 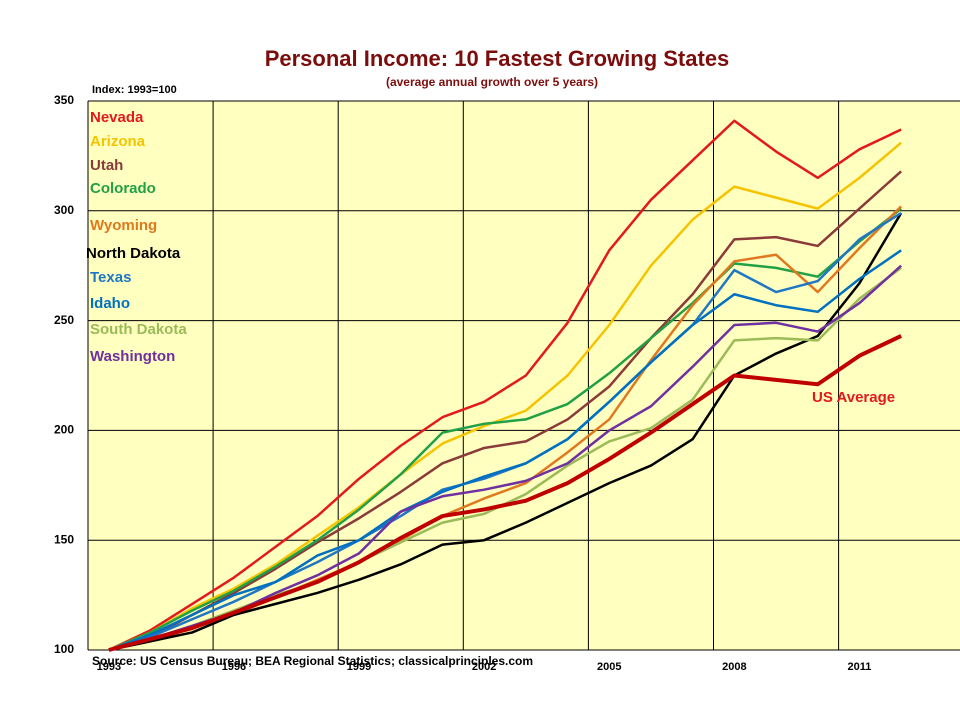 What do you see at coordinates (234, 667) in the screenshot?
I see `x-tick-label: 1996` at bounding box center [234, 667].